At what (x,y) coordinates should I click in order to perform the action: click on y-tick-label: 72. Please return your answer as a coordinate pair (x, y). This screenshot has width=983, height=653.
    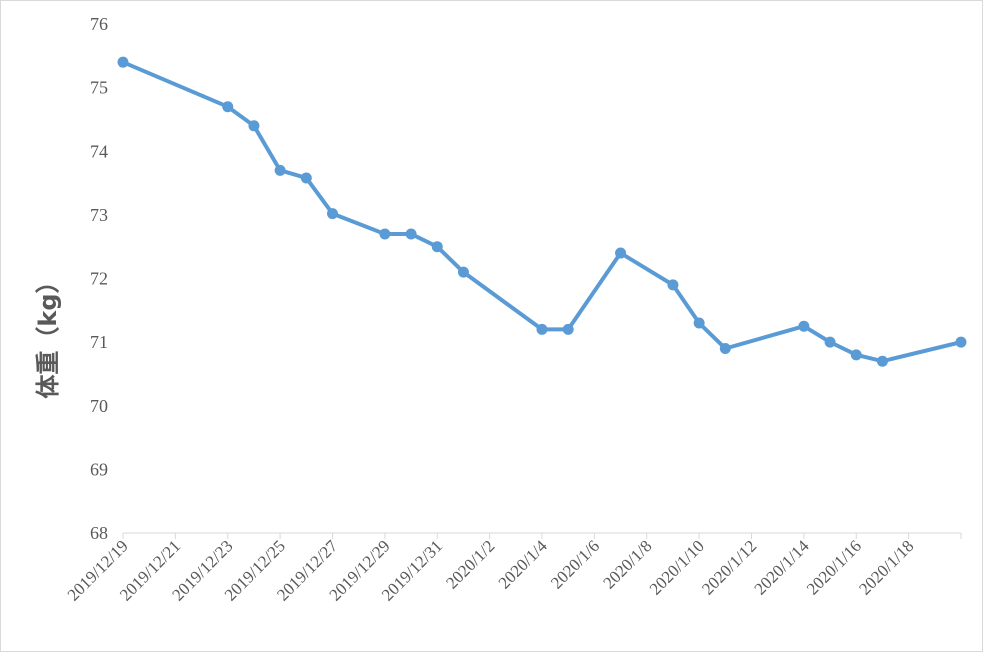
    Looking at the image, I should click on (99, 279).